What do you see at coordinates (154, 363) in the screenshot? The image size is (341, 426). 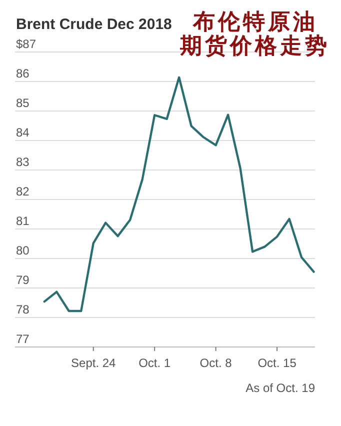 I see `x-tick-label: Oct. 1` at bounding box center [154, 363].